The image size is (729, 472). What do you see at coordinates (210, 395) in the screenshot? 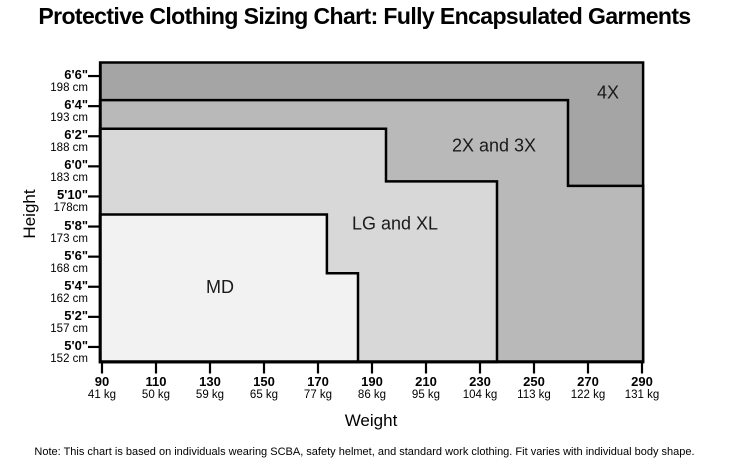
I see `x-tick-secondary: 59 kg` at bounding box center [210, 395].